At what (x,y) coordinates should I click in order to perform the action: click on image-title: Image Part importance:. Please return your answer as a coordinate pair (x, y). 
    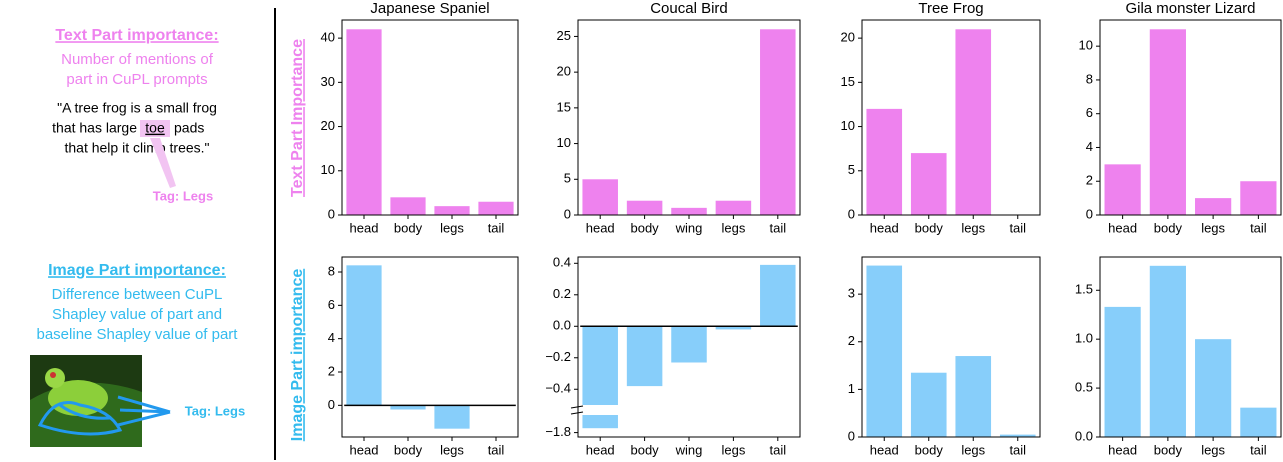
    Looking at the image, I should click on (137, 270).